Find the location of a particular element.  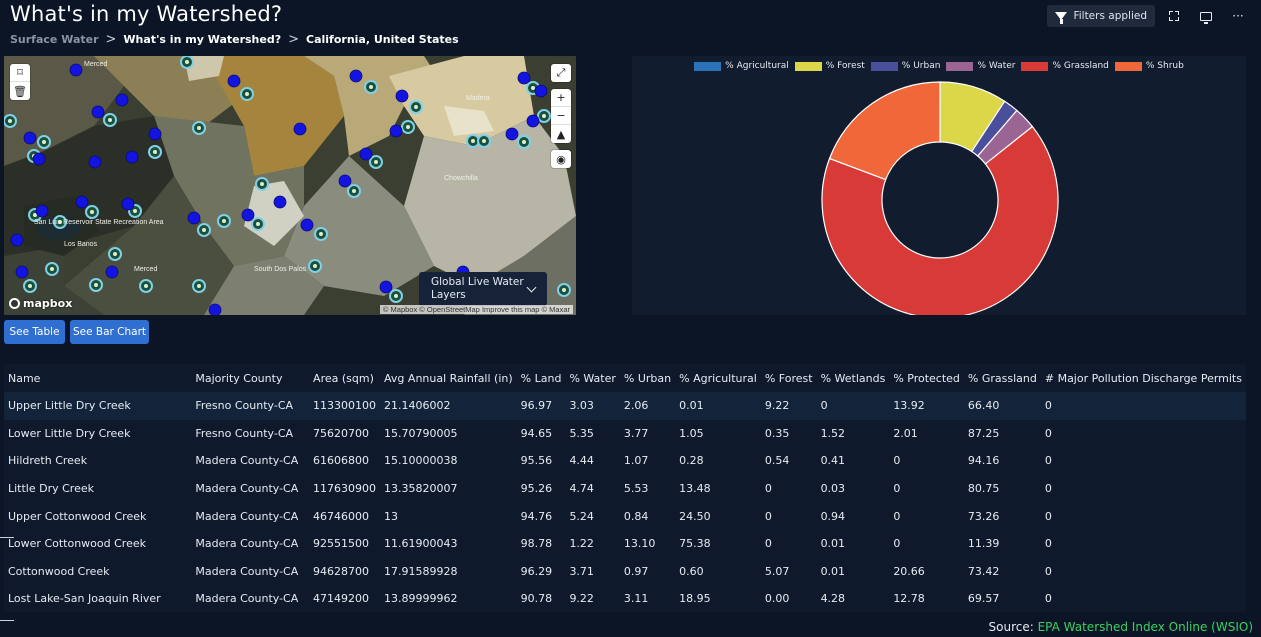

column-header: % Land is located at coordinates (541, 378).